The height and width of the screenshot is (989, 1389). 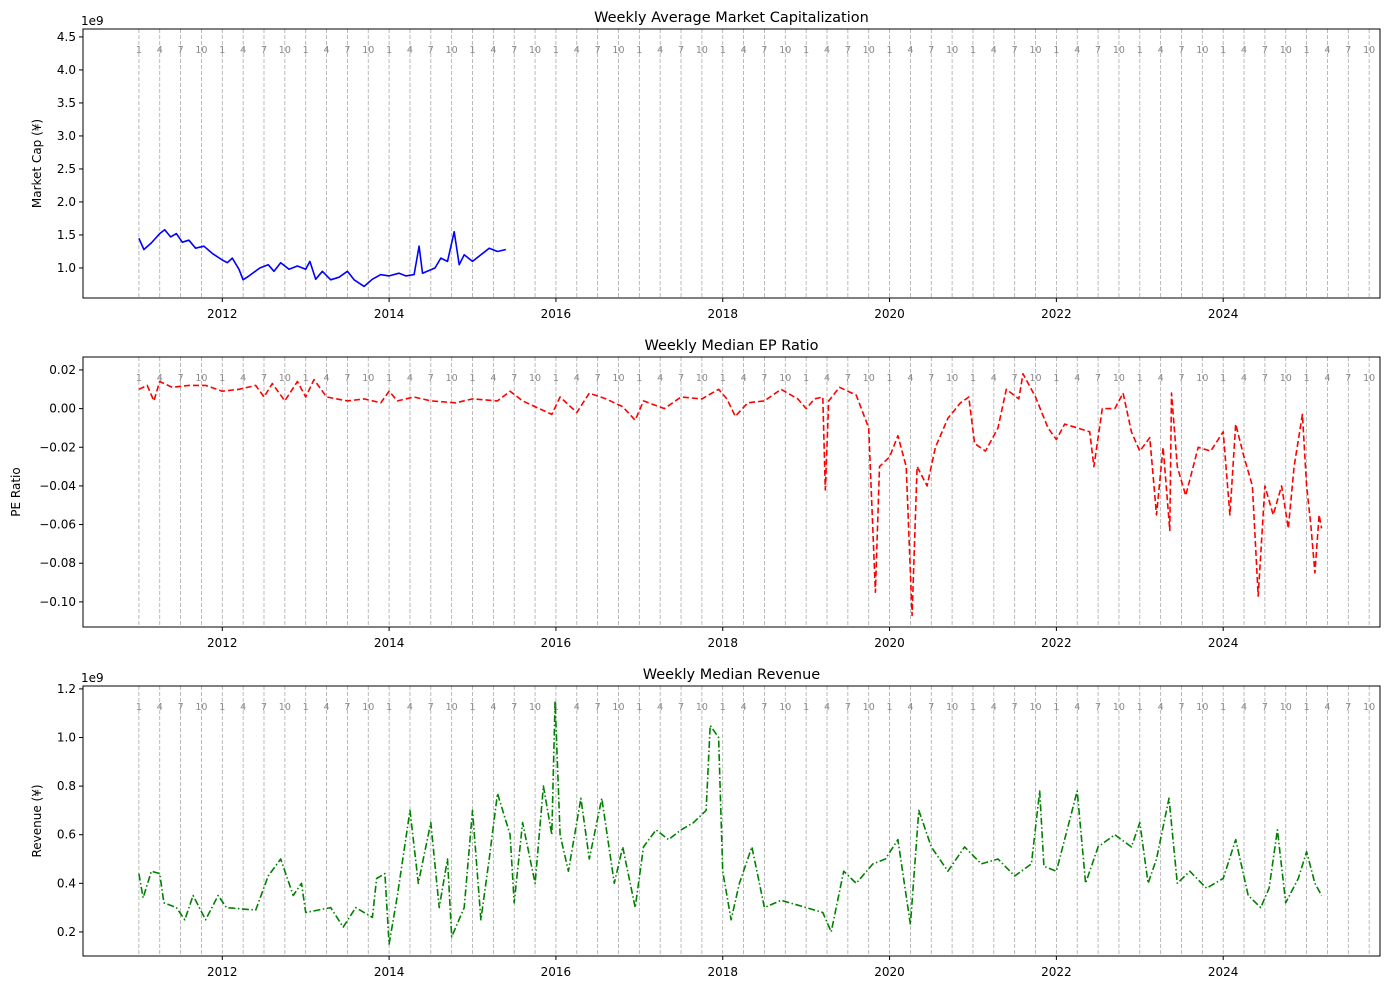 What do you see at coordinates (1056, 314) in the screenshot?
I see `x-tick-label: 2022` at bounding box center [1056, 314].